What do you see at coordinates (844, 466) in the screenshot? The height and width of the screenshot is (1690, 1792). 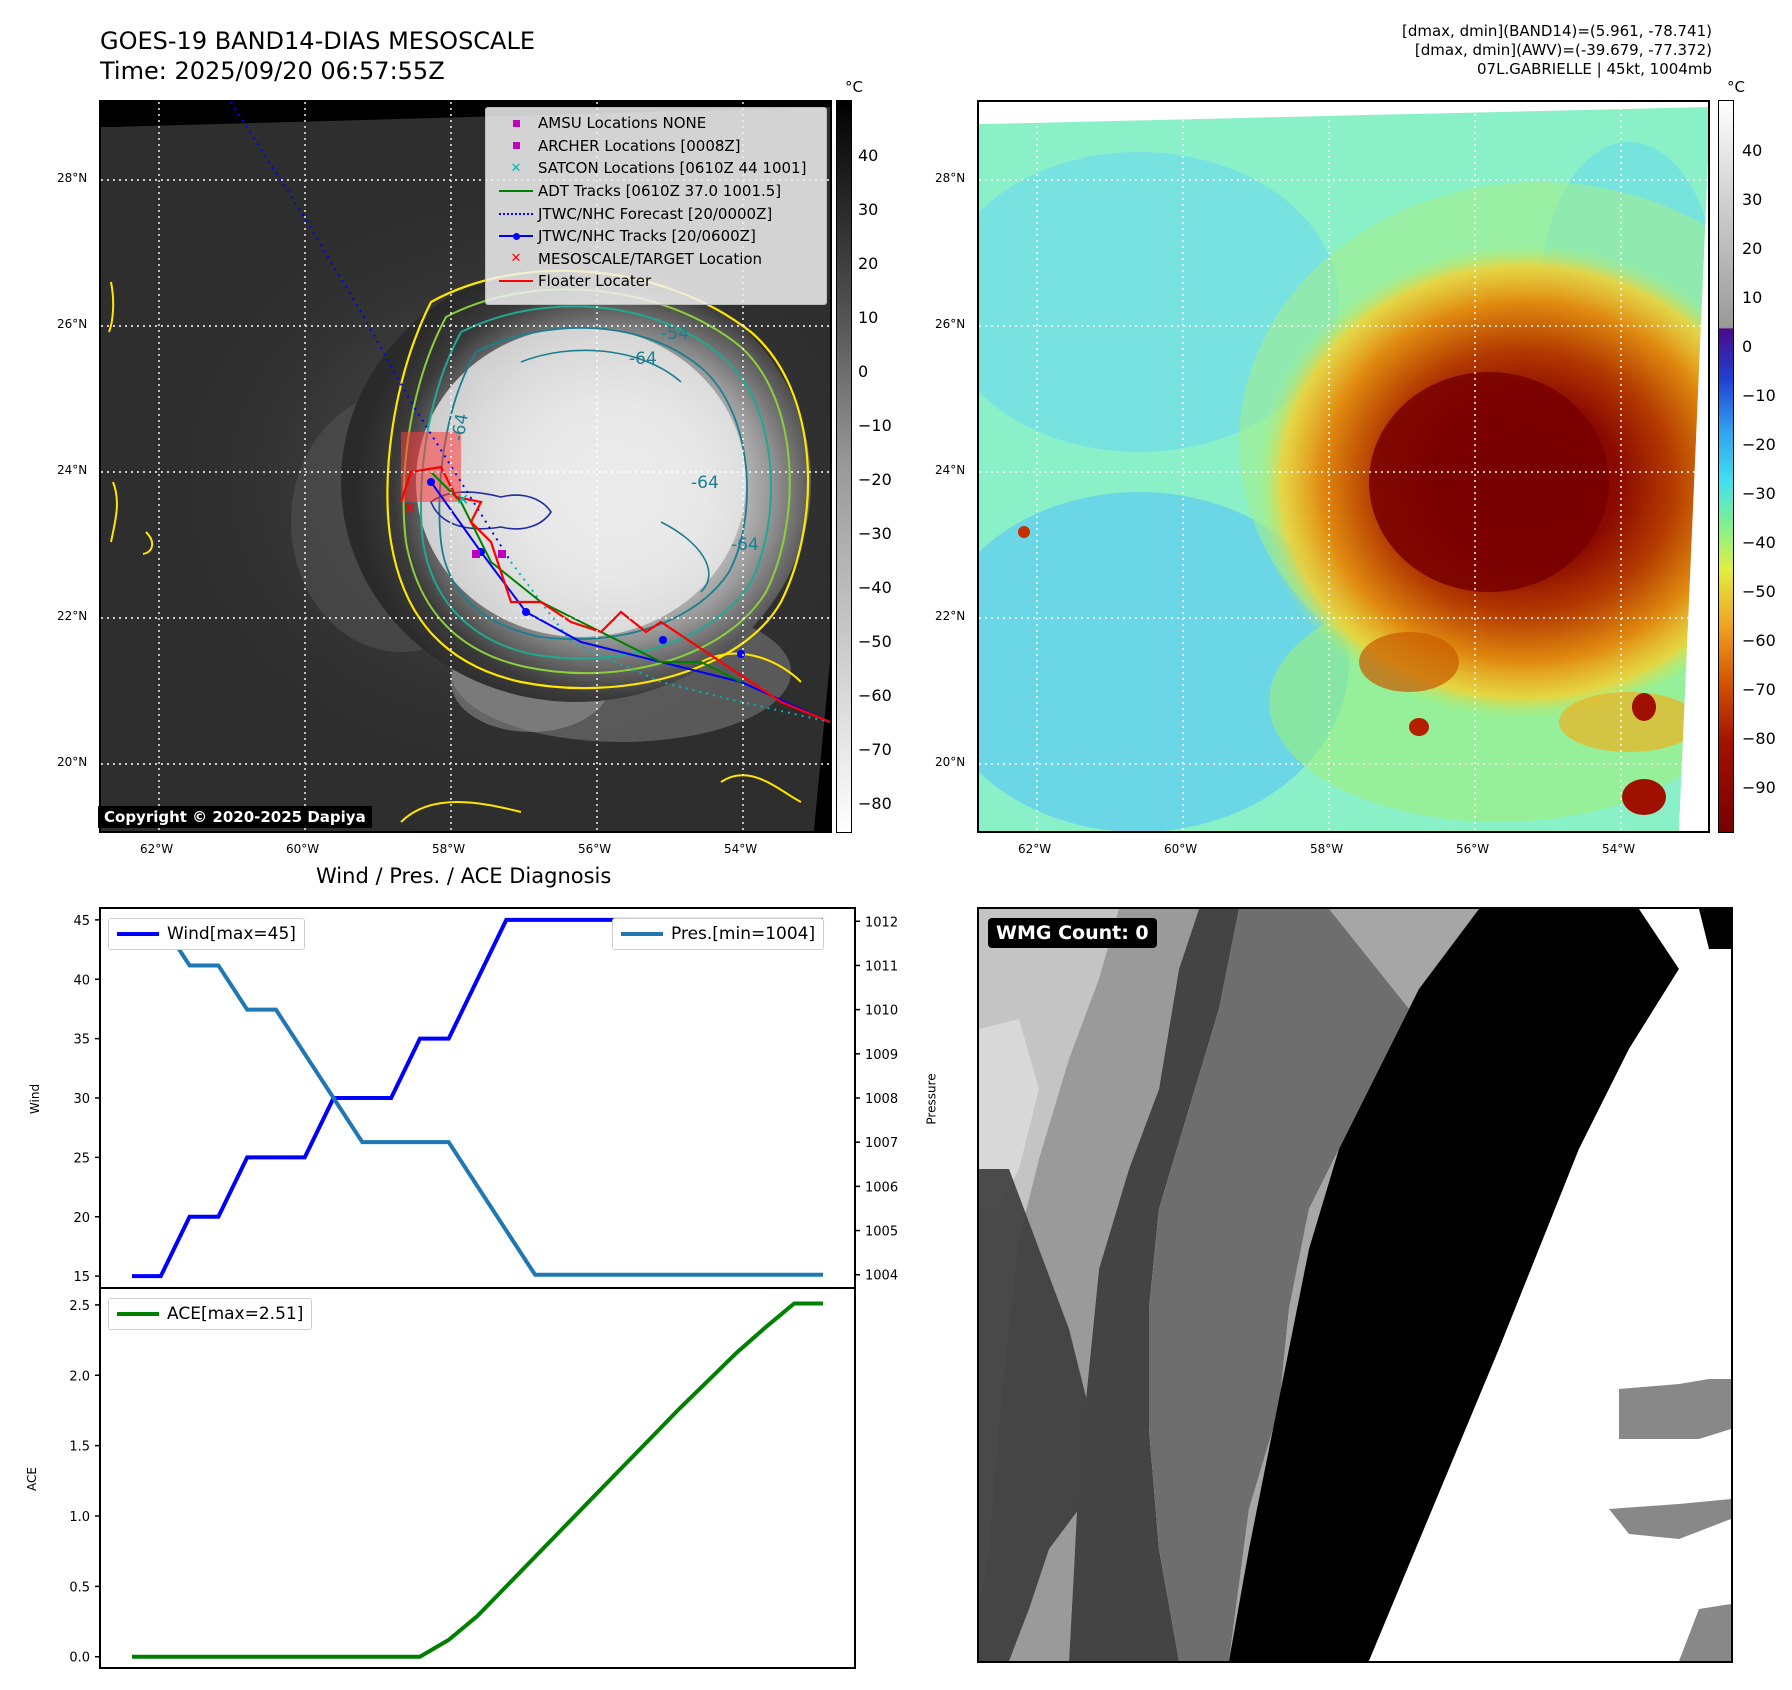 I see `ir-colorbar` at bounding box center [844, 466].